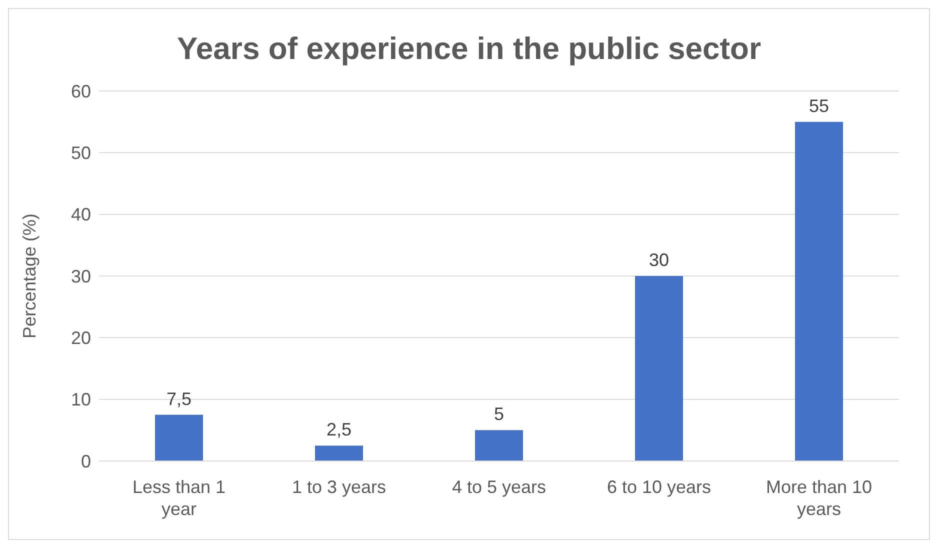 The image size is (937, 548). What do you see at coordinates (659, 487) in the screenshot?
I see `x-tick-label: 6 to 10 years` at bounding box center [659, 487].